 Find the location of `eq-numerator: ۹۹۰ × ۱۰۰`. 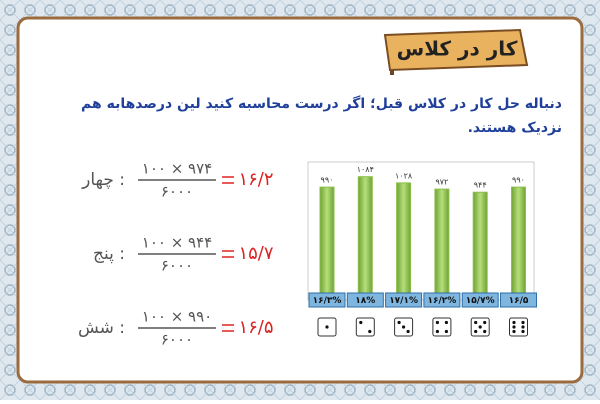

eq-numerator: ۹۹۰ × ۱۰۰ is located at coordinates (177, 317).